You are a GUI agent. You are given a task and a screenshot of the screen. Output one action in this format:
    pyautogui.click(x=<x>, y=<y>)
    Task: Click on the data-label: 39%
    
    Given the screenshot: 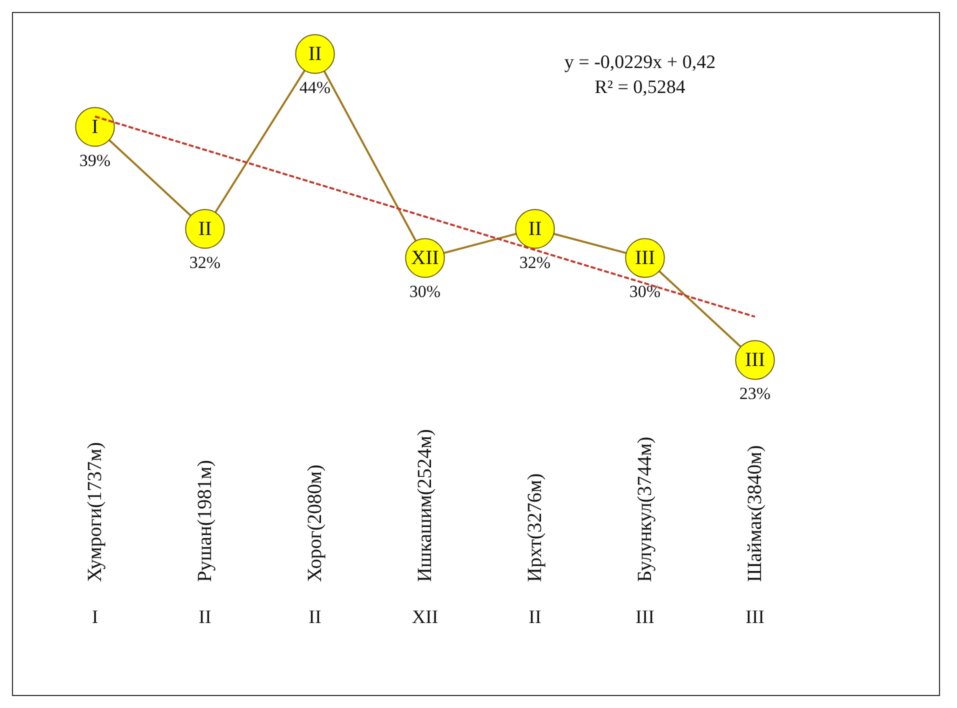 What is the action you would take?
    pyautogui.click(x=95, y=160)
    